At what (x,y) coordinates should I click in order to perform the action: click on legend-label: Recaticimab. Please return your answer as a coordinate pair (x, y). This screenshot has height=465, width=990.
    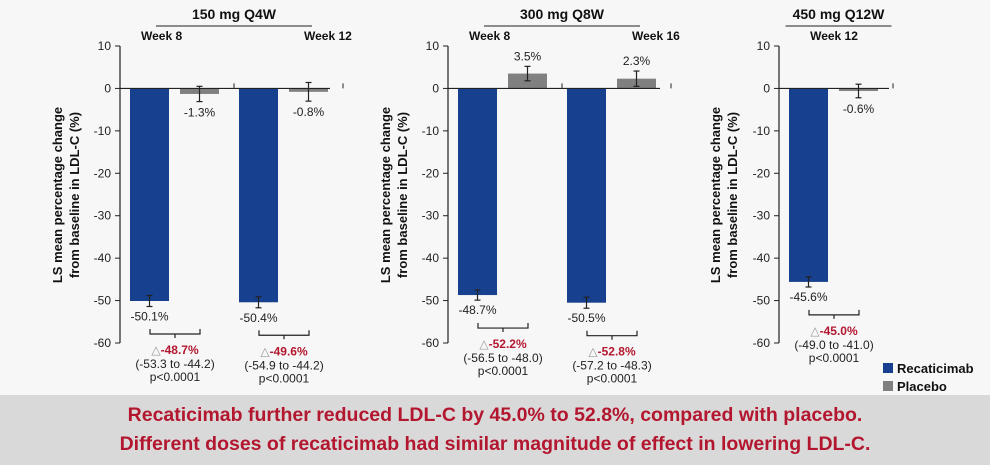
    Looking at the image, I should click on (935, 368).